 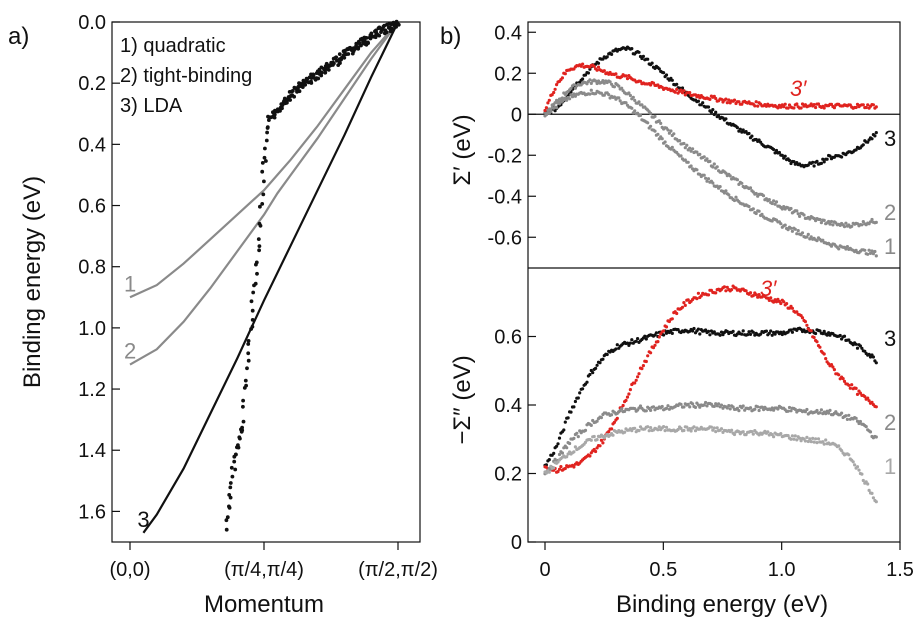 What do you see at coordinates (32, 282) in the screenshot?
I see `panel-a-y-axis-title: Binding energy (eV)` at bounding box center [32, 282].